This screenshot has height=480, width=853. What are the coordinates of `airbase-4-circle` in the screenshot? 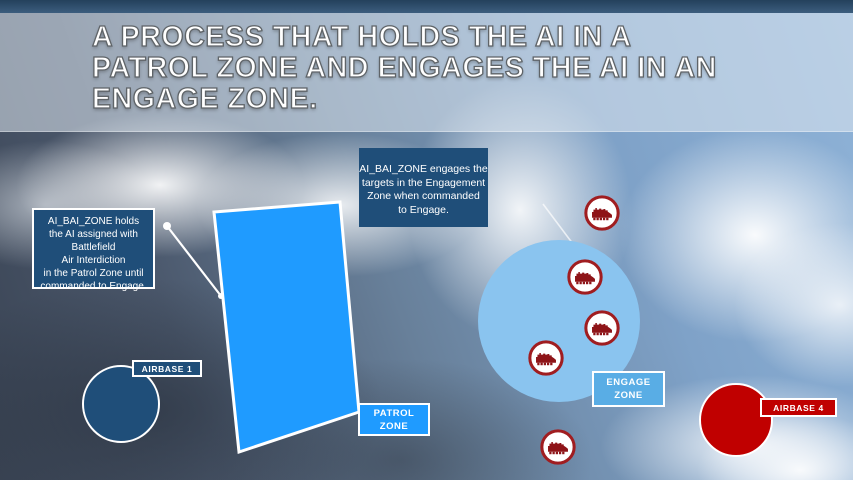 It's located at (736, 420).